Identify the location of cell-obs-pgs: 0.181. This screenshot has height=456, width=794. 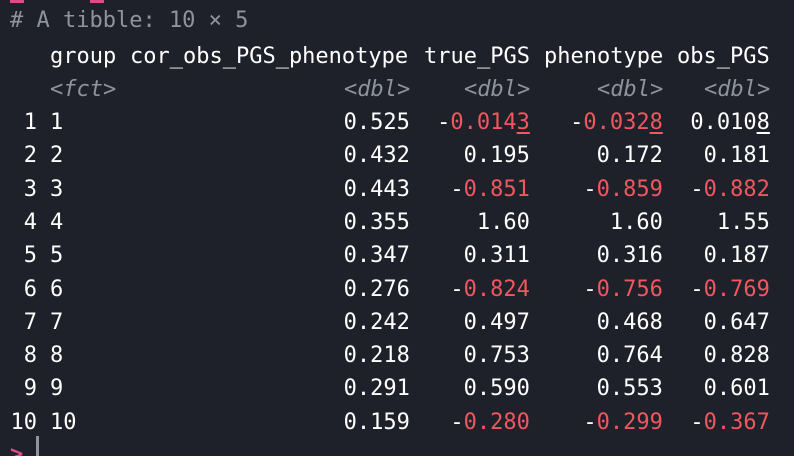
(736, 156).